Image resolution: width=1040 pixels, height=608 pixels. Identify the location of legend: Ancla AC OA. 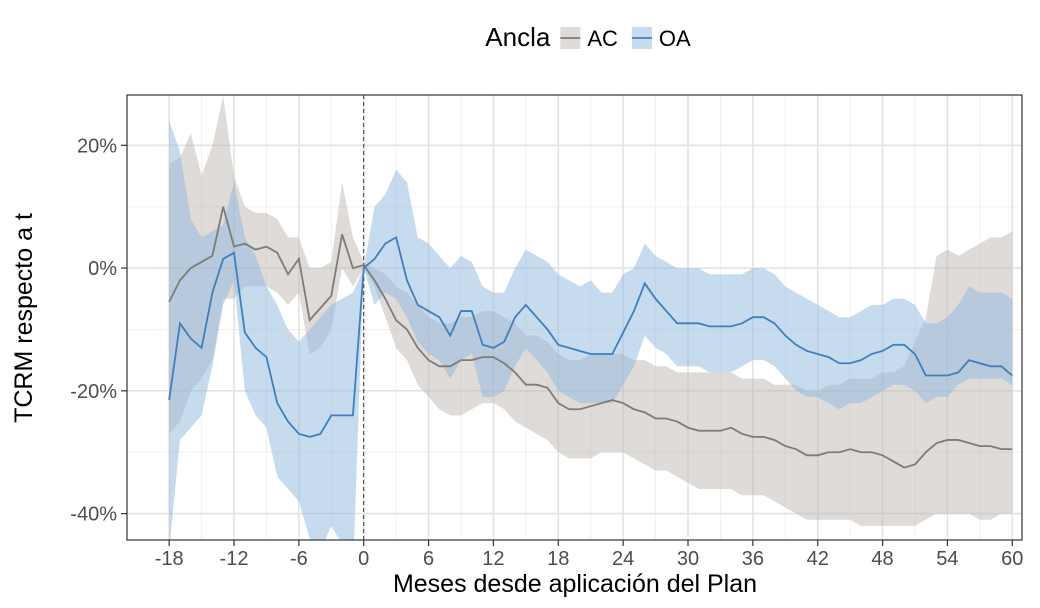
(588, 37).